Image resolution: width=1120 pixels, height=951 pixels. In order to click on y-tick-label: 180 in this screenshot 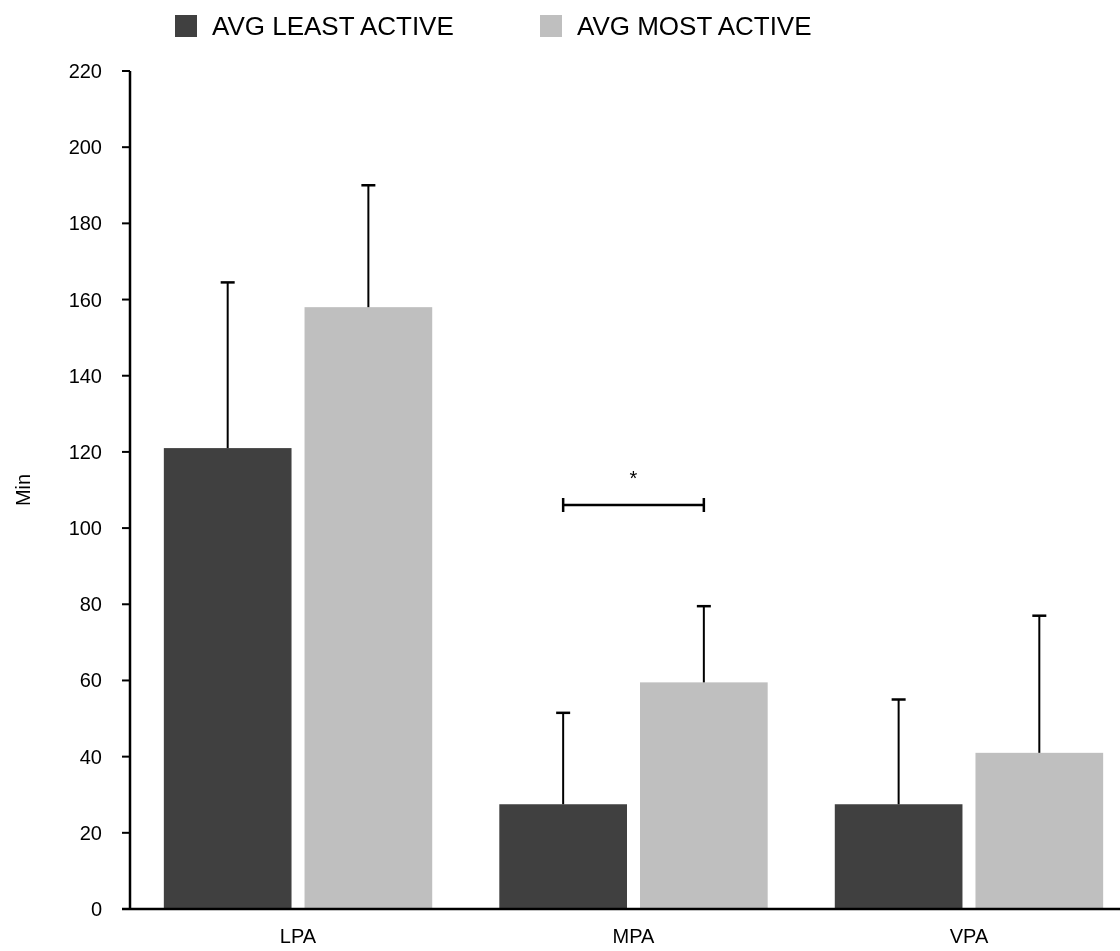, I will do `click(85, 223)`.